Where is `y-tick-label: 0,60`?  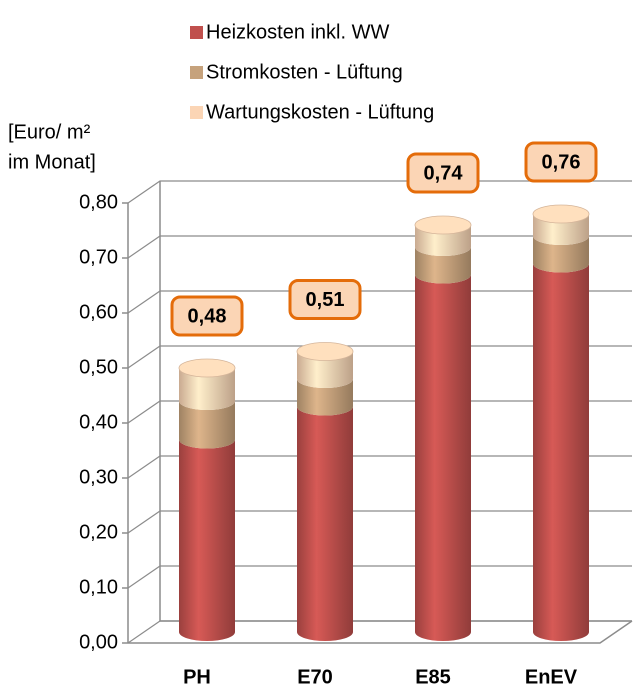
y-tick-label: 0,60 is located at coordinates (98, 312).